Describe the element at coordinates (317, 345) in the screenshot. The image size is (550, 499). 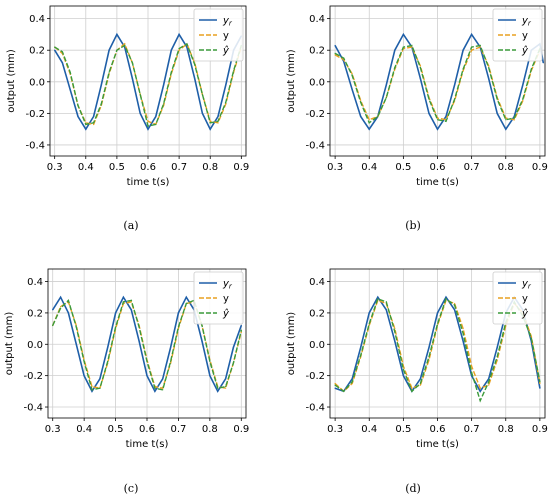
I see `y-tick-label: 0.0` at that location.